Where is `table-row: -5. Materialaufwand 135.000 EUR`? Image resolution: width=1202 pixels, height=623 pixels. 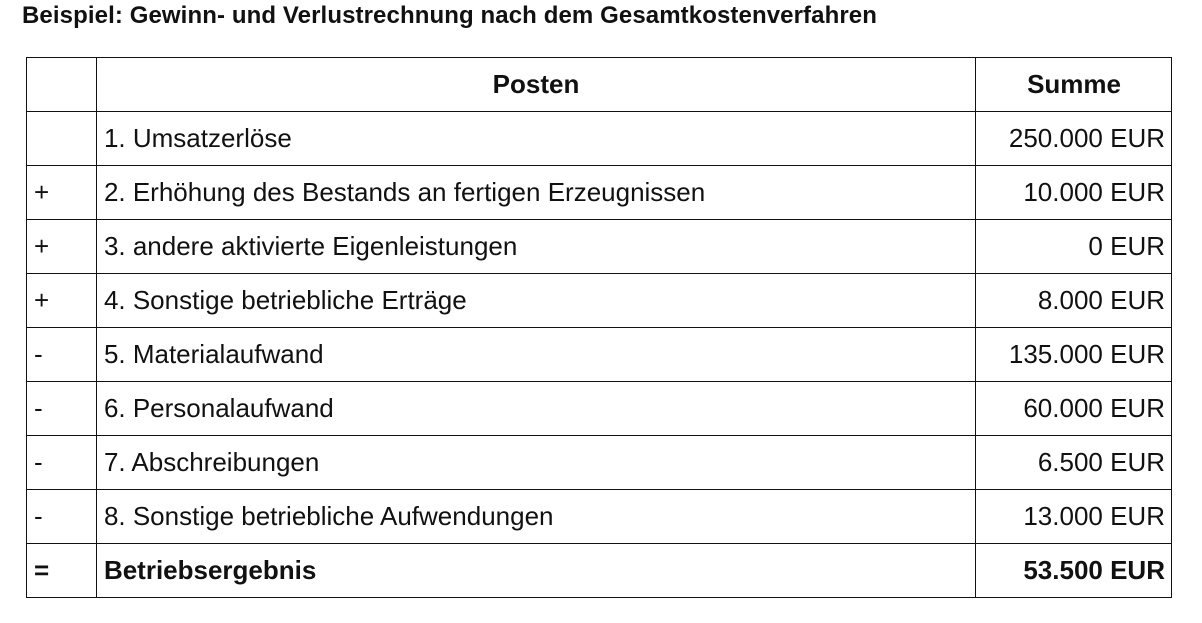
table-row: -5. Materialaufwand 135.000 EUR is located at coordinates (599, 354).